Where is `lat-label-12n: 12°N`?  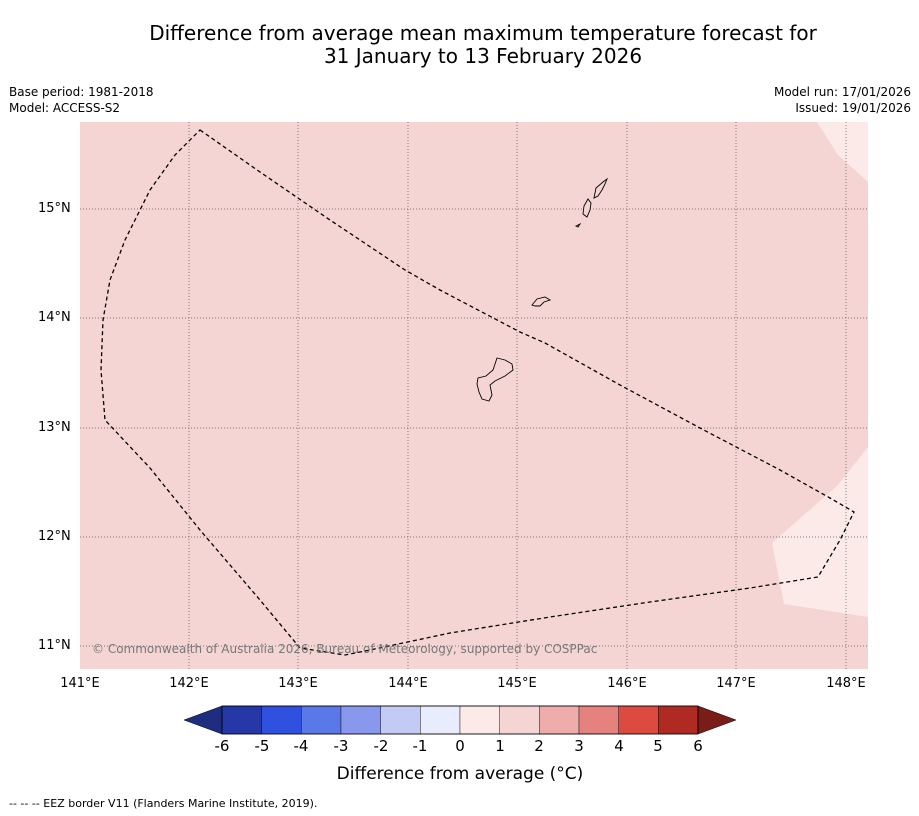
lat-label-12n: 12°N is located at coordinates (54, 536).